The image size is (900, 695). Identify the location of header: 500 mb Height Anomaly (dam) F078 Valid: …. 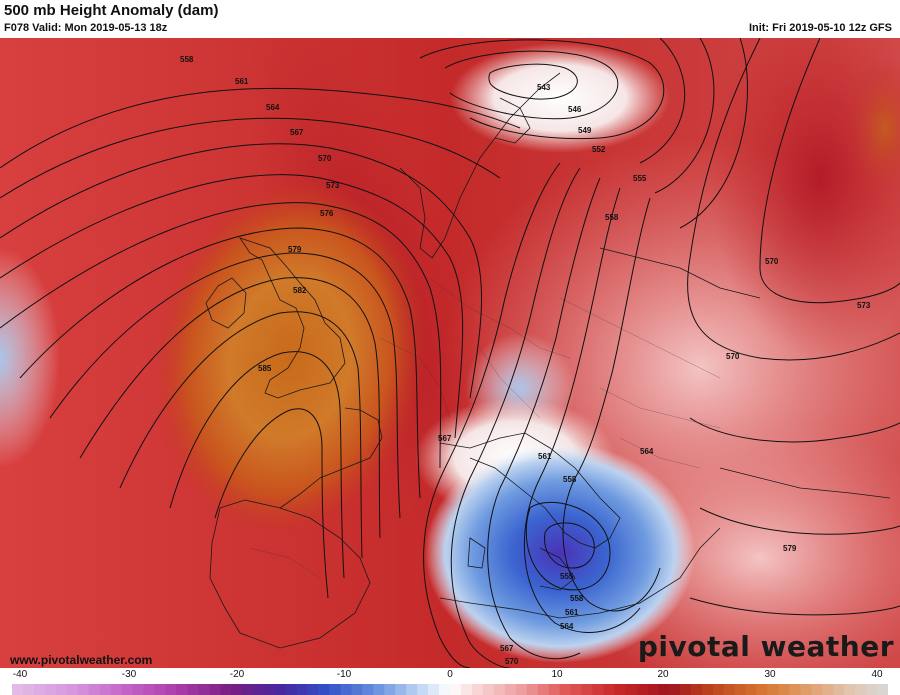
(450, 19).